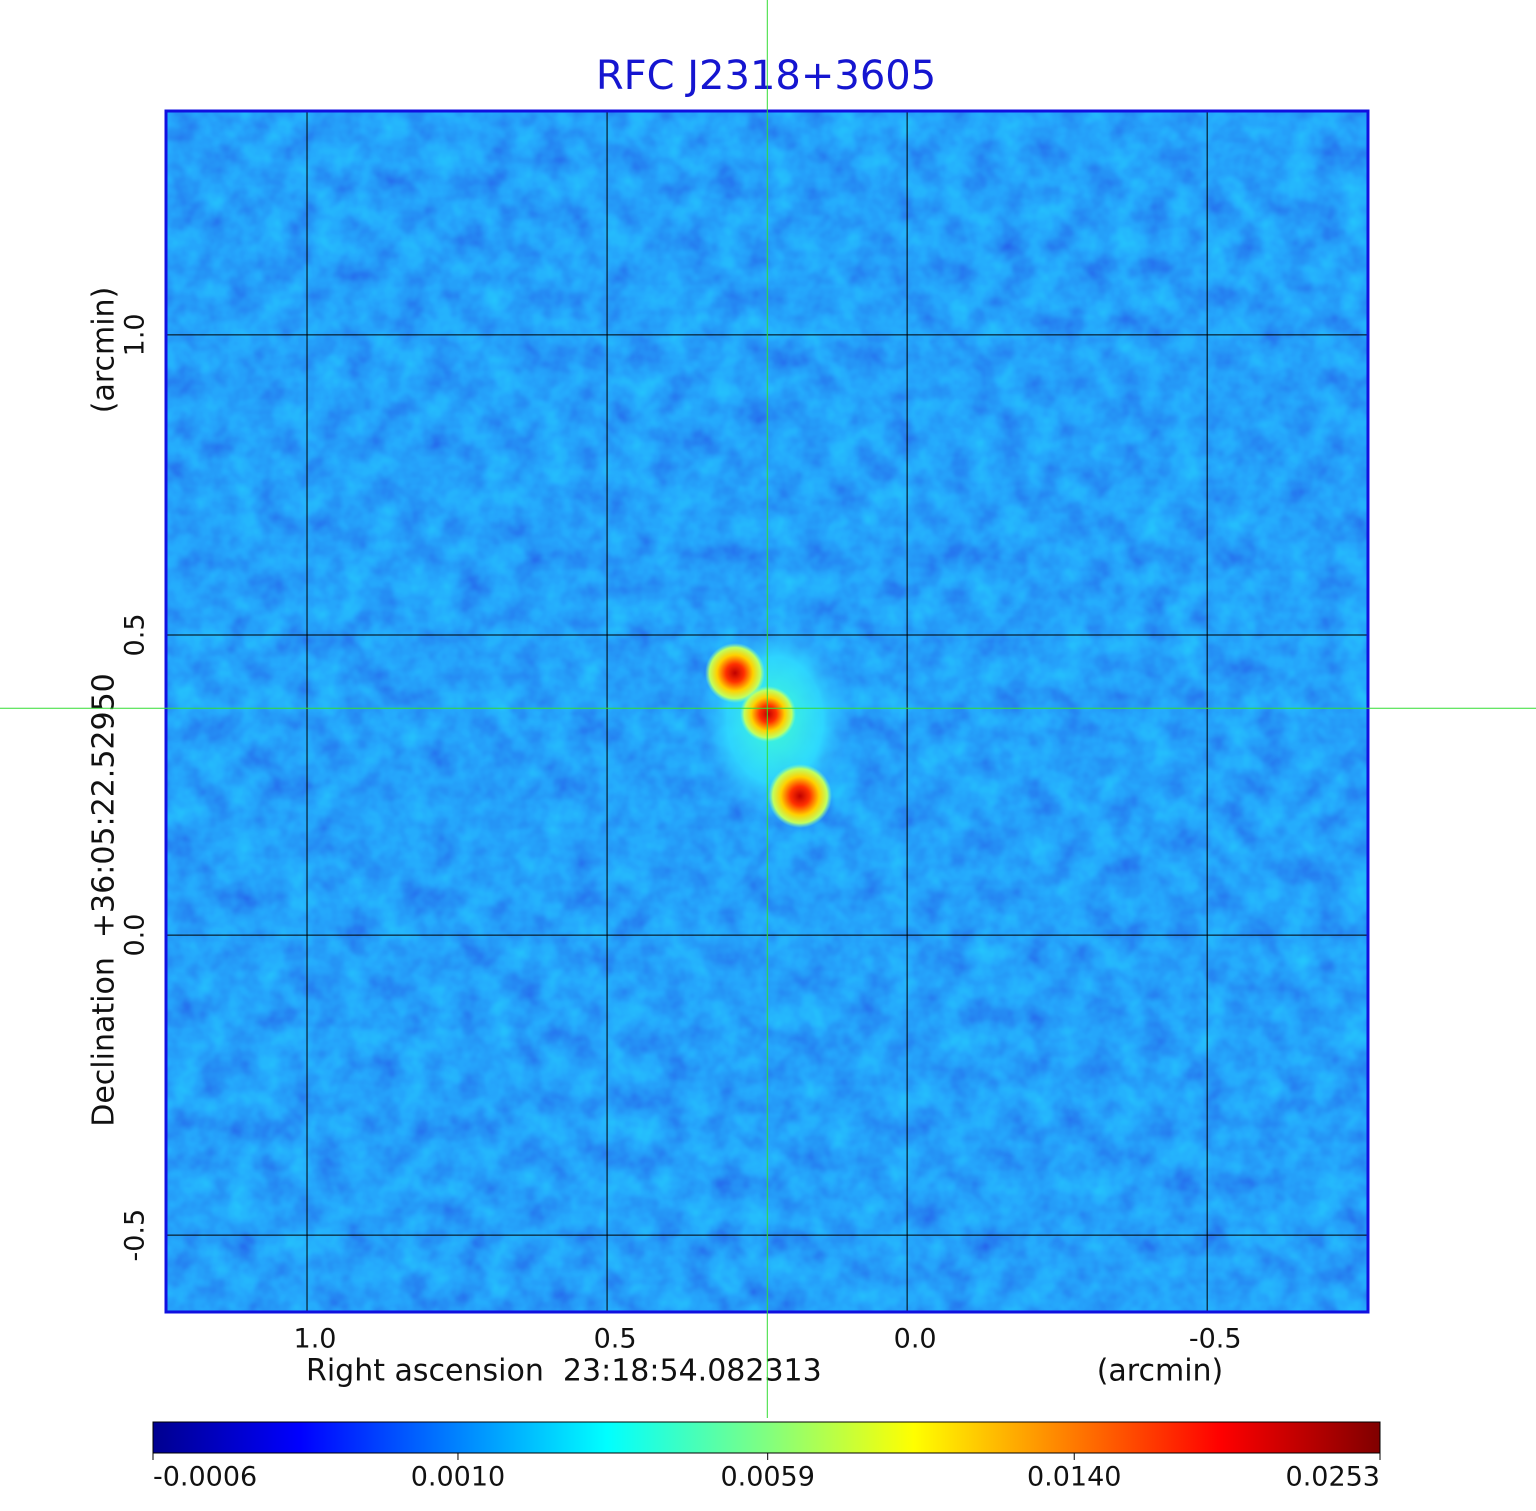 The width and height of the screenshot is (1536, 1511). Describe the element at coordinates (915, 1339) in the screenshot. I see `x-tick-label: 0.0` at that location.